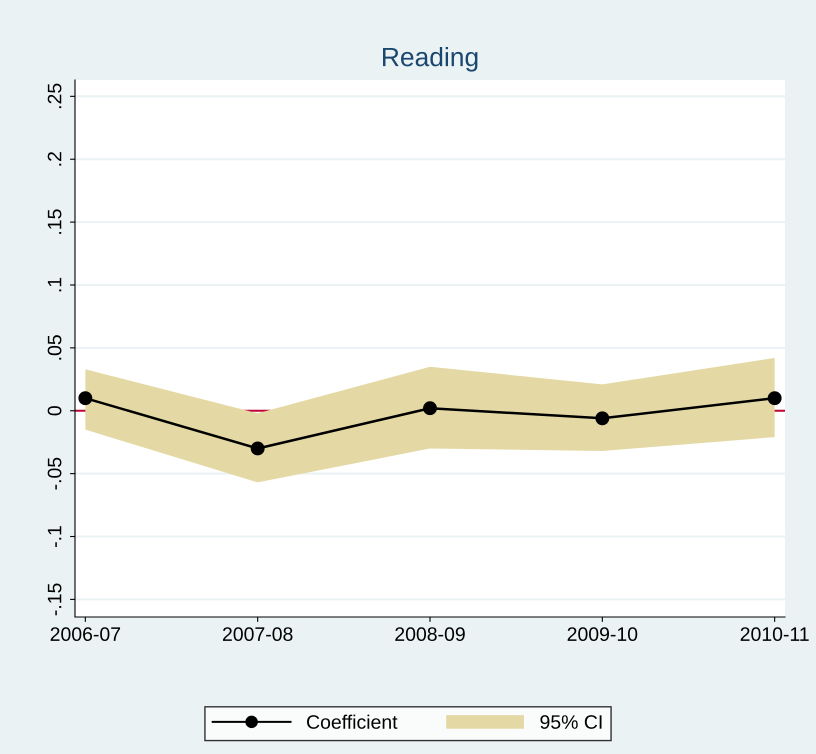 The width and height of the screenshot is (816, 754). What do you see at coordinates (352, 721) in the screenshot?
I see `legend-label: Coefficient` at bounding box center [352, 721].